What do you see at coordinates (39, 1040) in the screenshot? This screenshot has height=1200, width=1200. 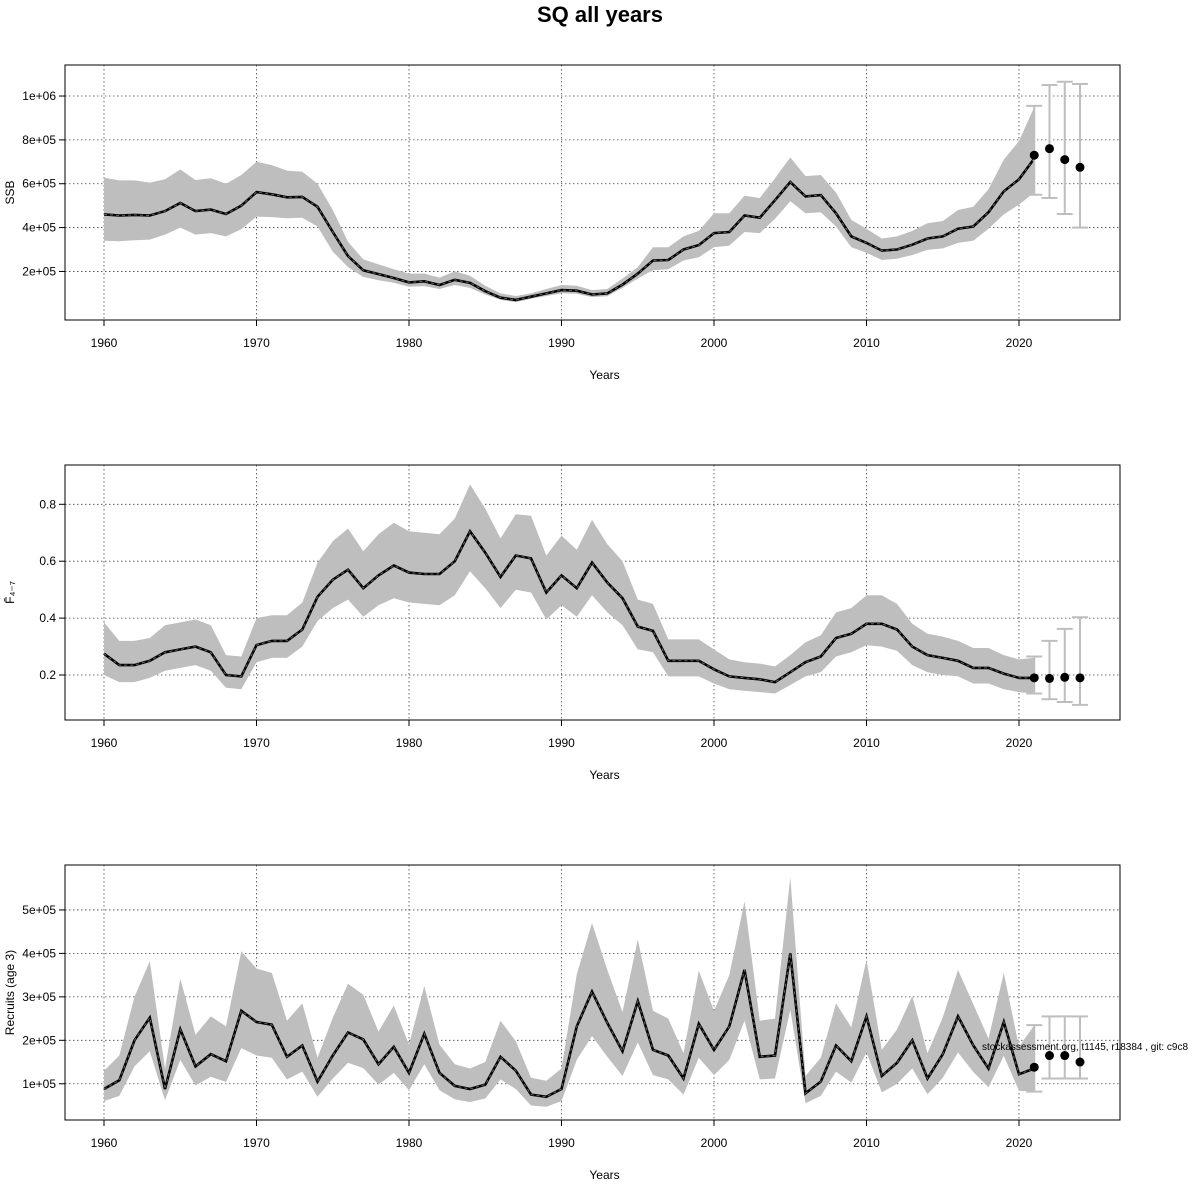 I see `y-tick-label-1: 2e+05` at bounding box center [39, 1040].